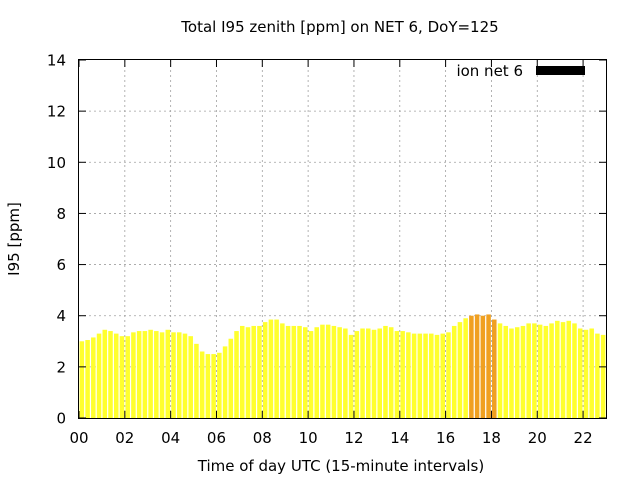 The image size is (640, 480). I want to click on x-tick-label: 04, so click(170, 438).